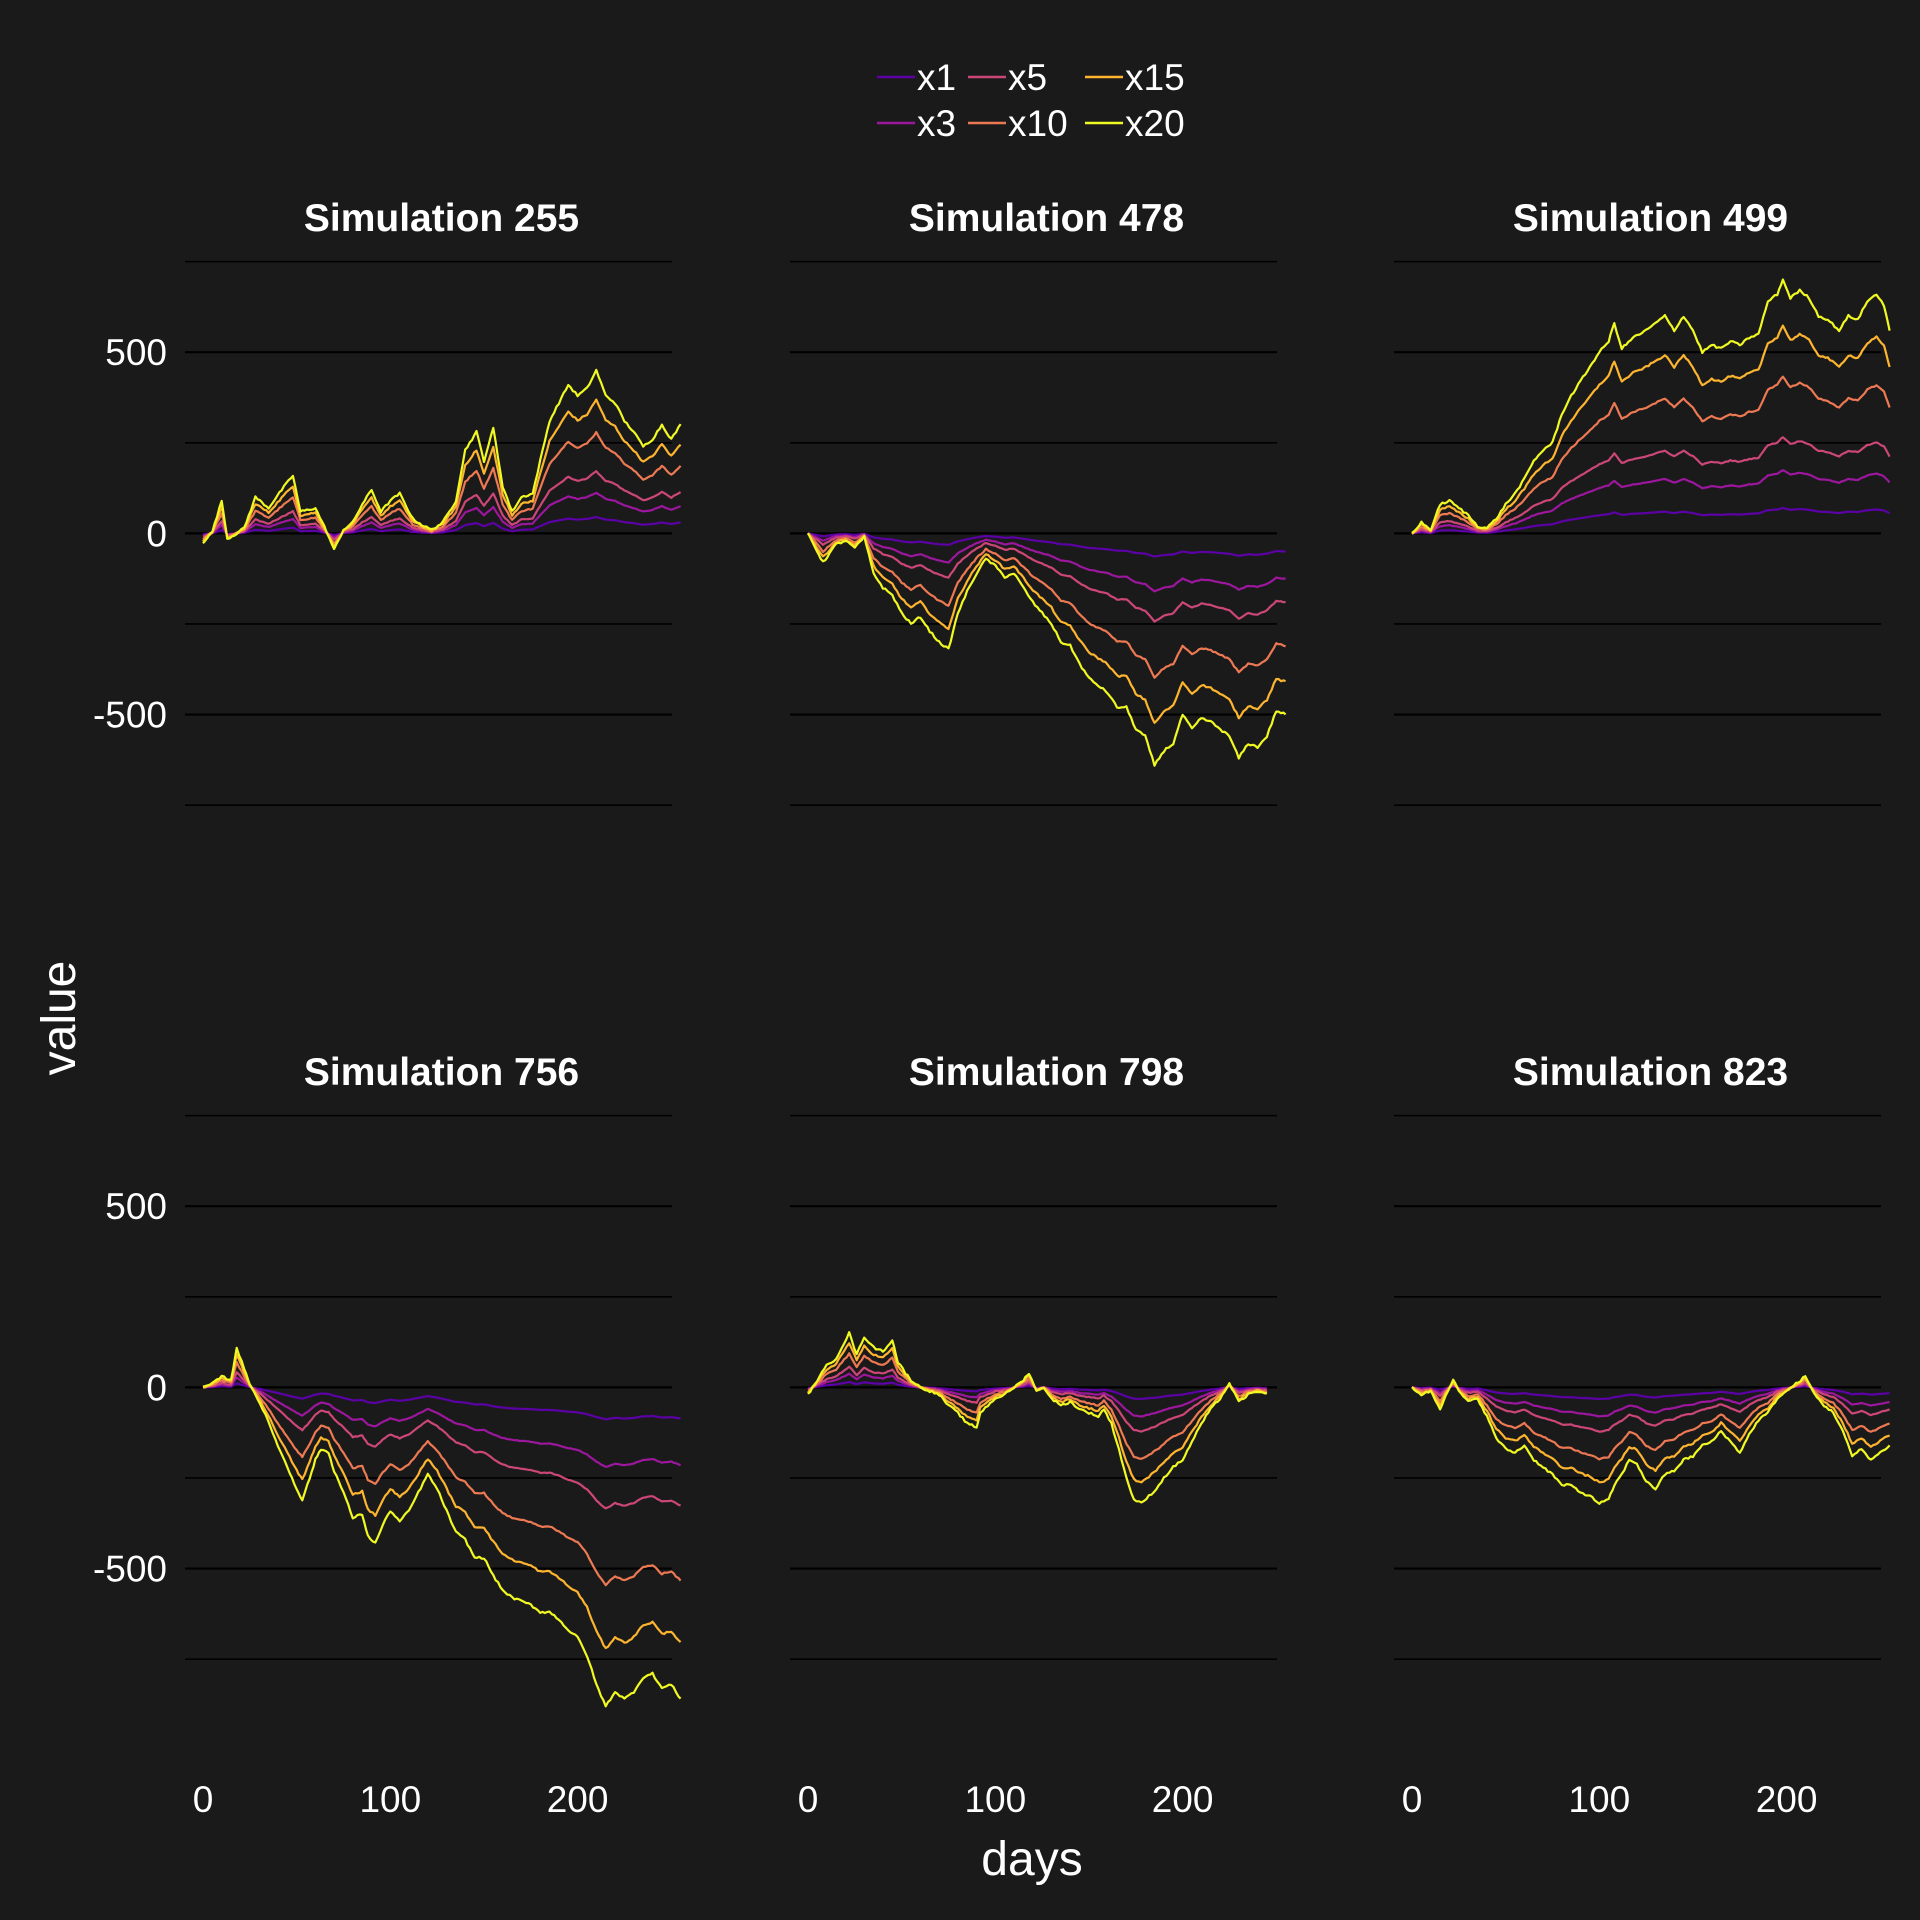 Image resolution: width=1920 pixels, height=1920 pixels. I want to click on panel-4: Simulation 756 500 0 -500 0 100 200, so click(387, 1435).